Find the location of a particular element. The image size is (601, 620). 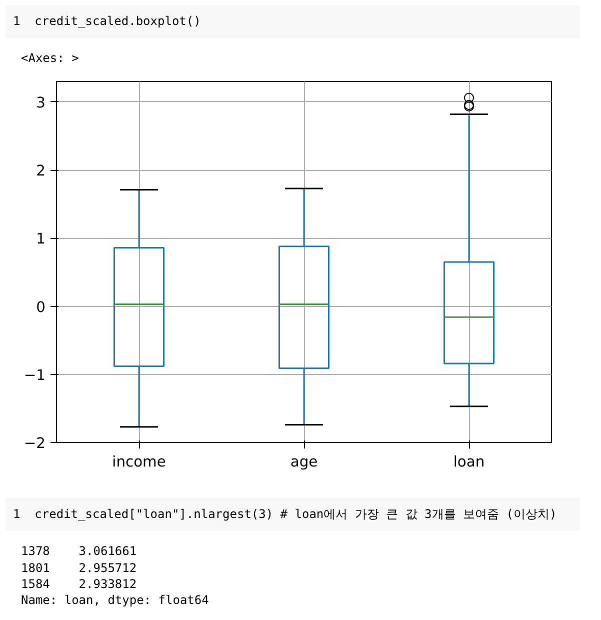

text: <Axes: > is located at coordinates (50, 59).